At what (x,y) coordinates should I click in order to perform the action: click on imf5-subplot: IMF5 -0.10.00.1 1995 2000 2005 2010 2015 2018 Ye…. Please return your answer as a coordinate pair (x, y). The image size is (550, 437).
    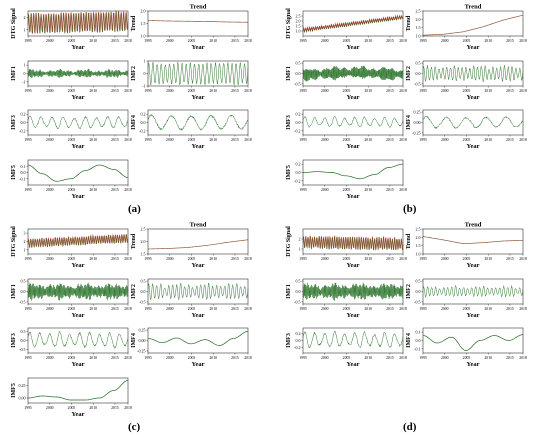
    Looking at the image, I should click on (71, 179).